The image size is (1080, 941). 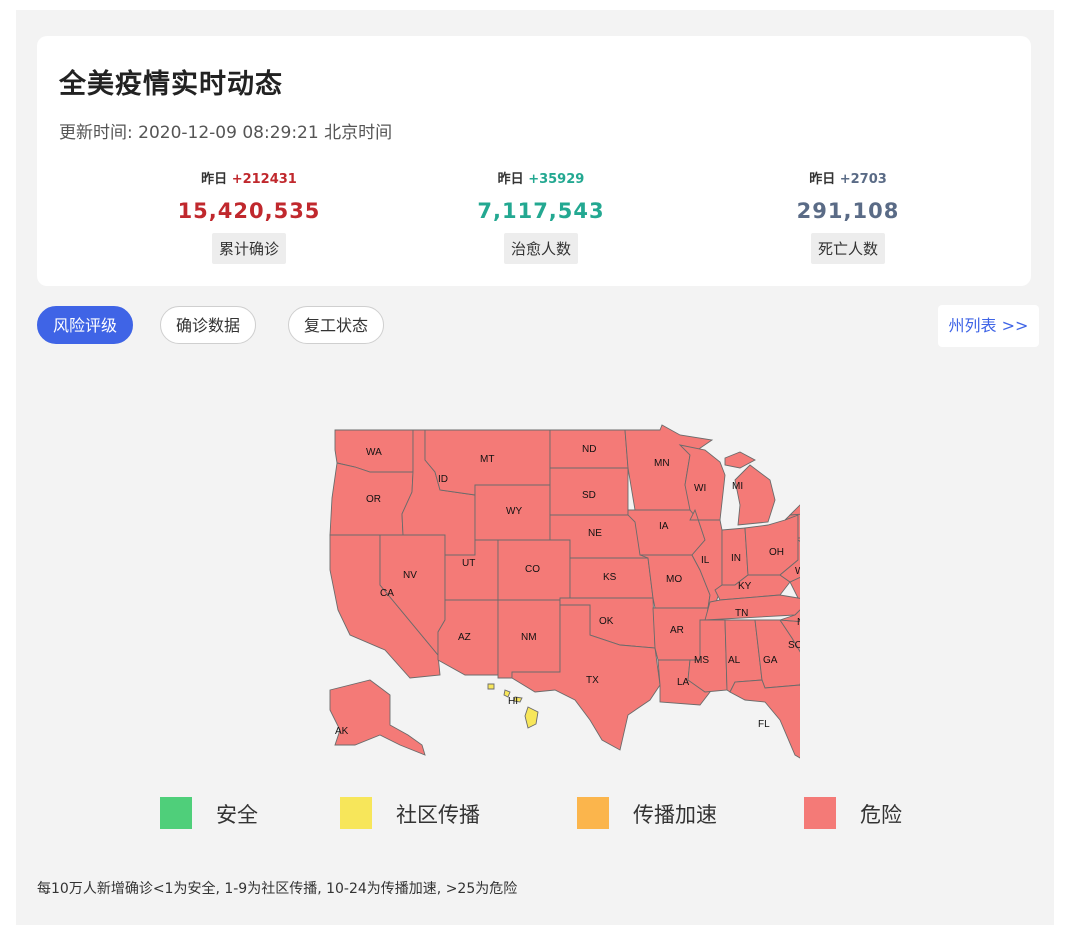 I want to click on stat-total-value: 7,117,543, so click(x=541, y=211).